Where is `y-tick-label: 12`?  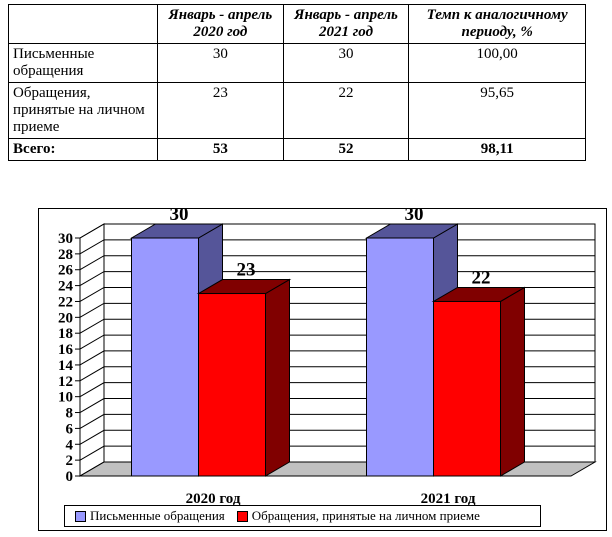
y-tick-label: 12 is located at coordinates (65, 382).